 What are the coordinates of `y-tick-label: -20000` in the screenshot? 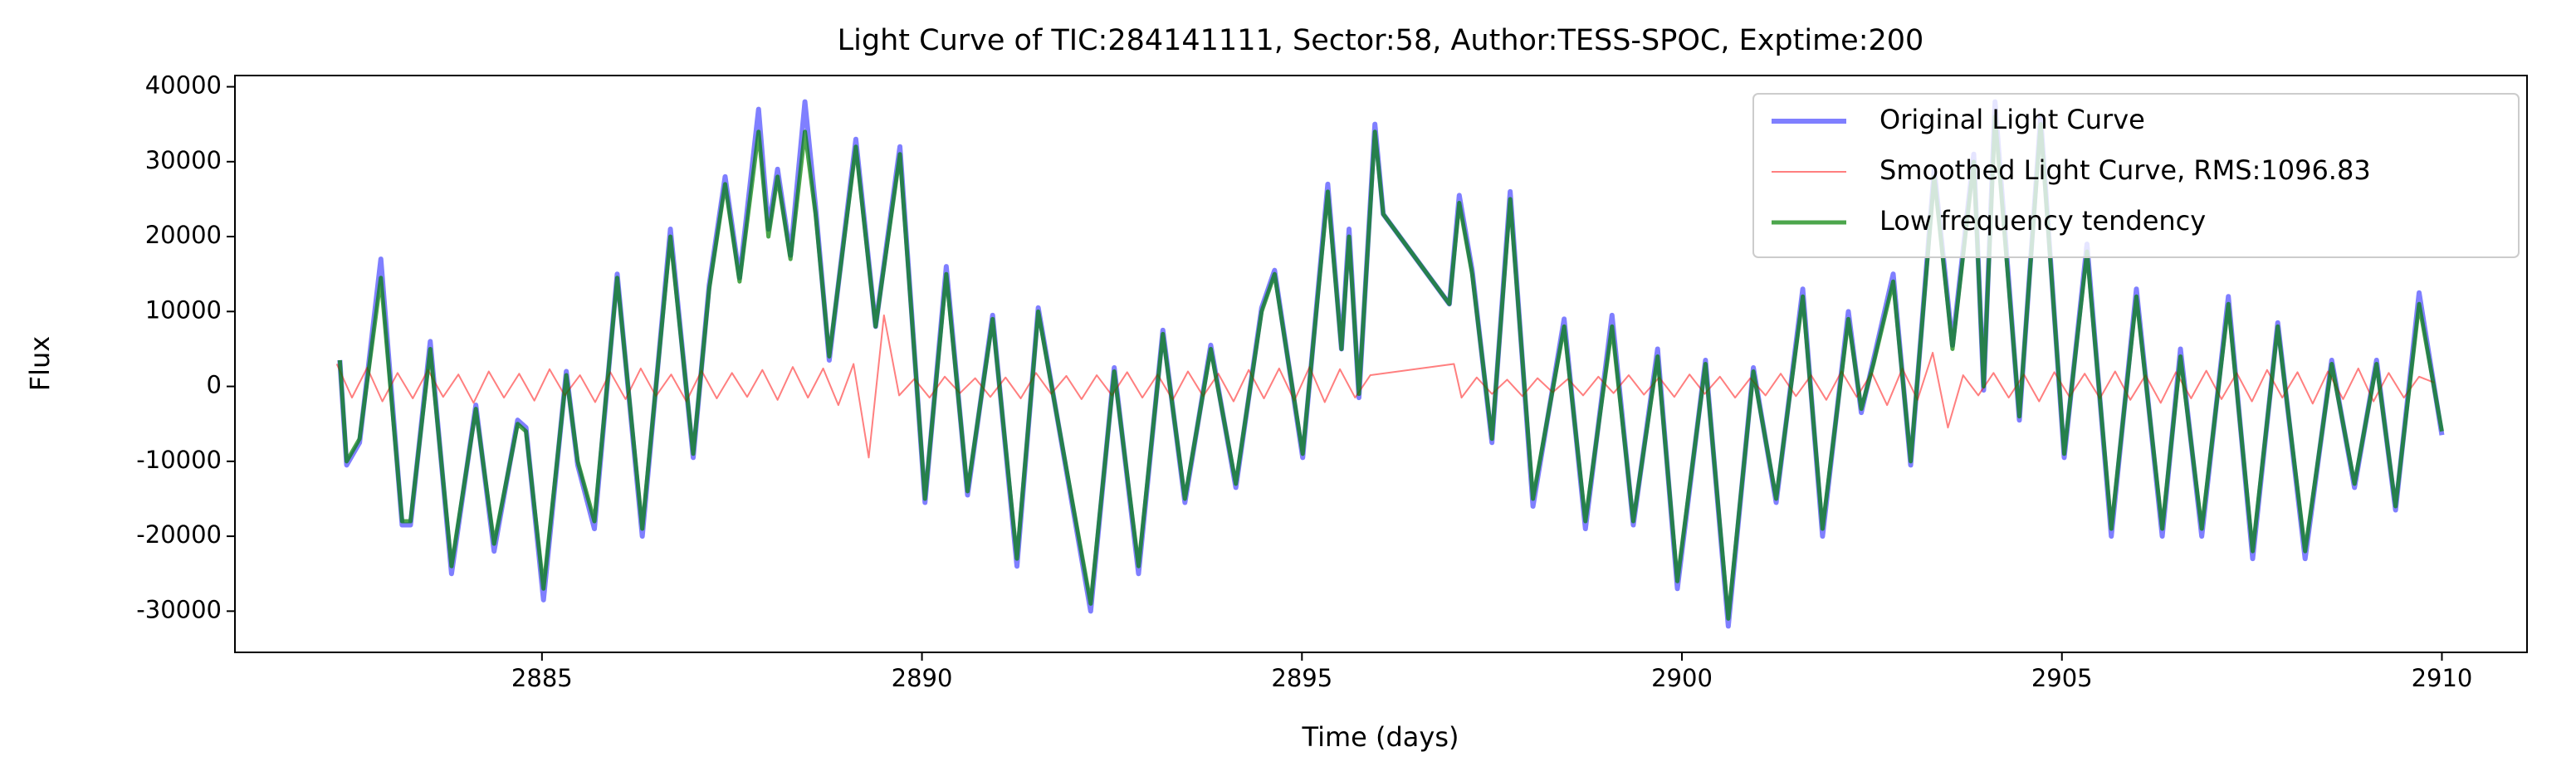 It's located at (179, 534).